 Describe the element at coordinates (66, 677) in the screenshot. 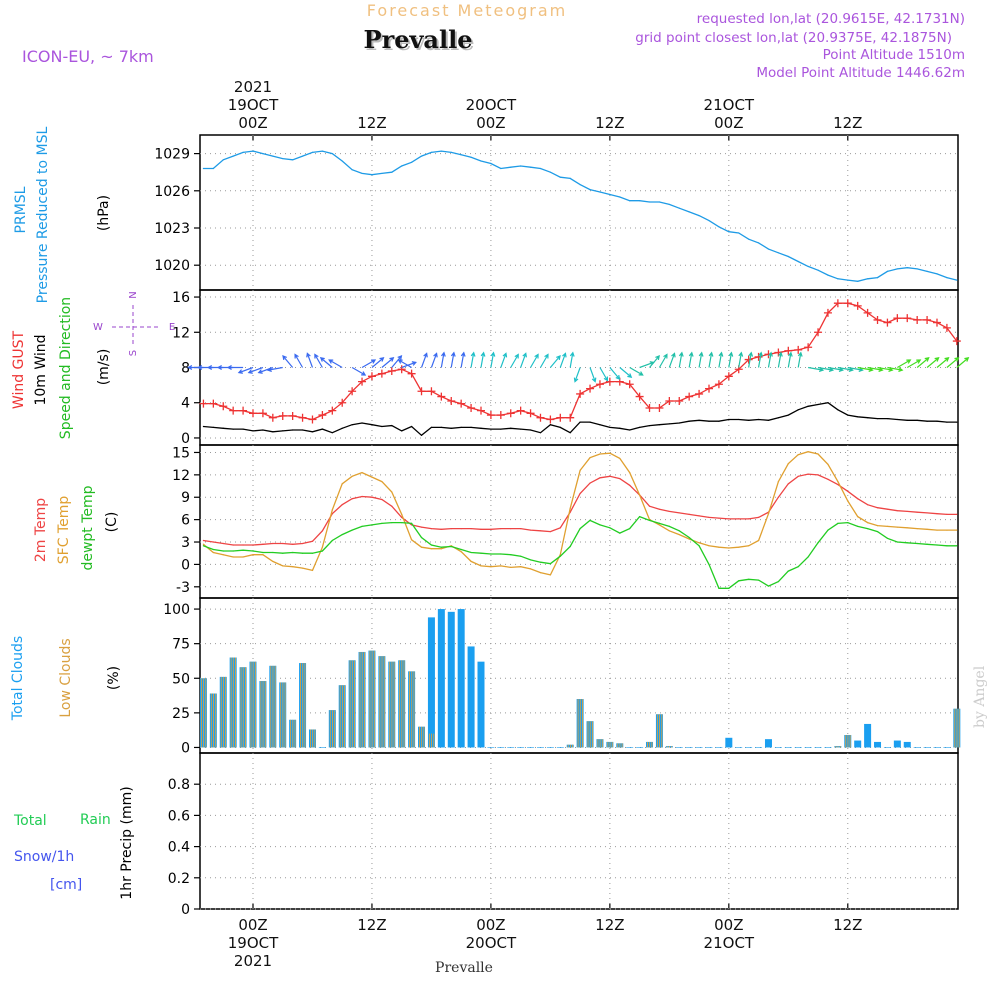

I see `low-clouds-label: Low Clouds` at that location.